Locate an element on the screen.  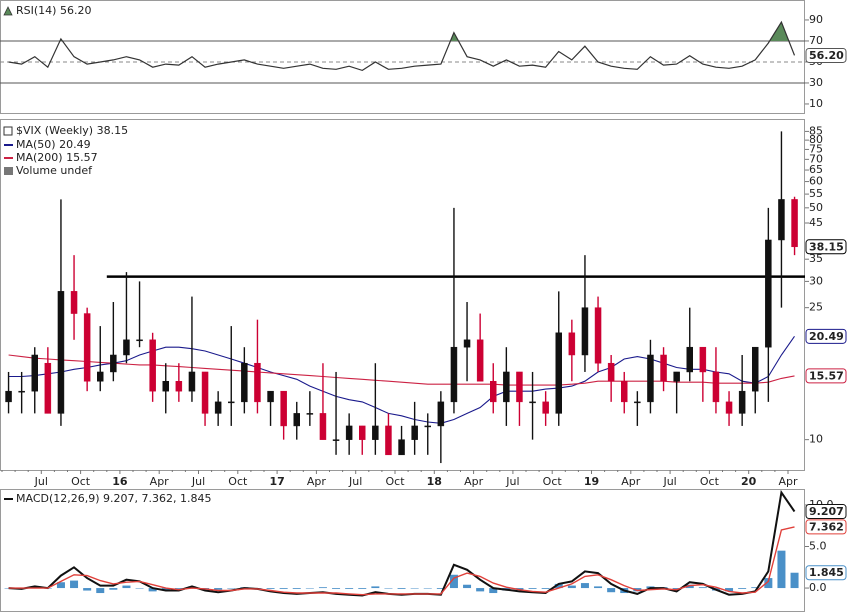
last-value-label: 1.845 is located at coordinates (826, 572).